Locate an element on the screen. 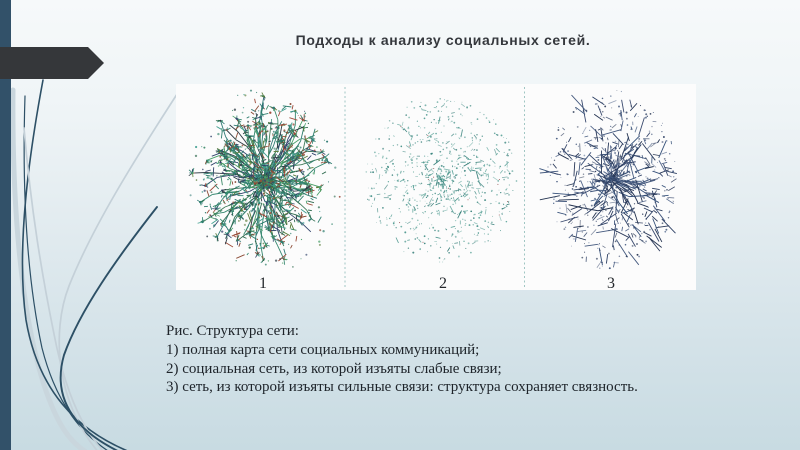 The image size is (800, 450). left-accent-bar is located at coordinates (5, 225).